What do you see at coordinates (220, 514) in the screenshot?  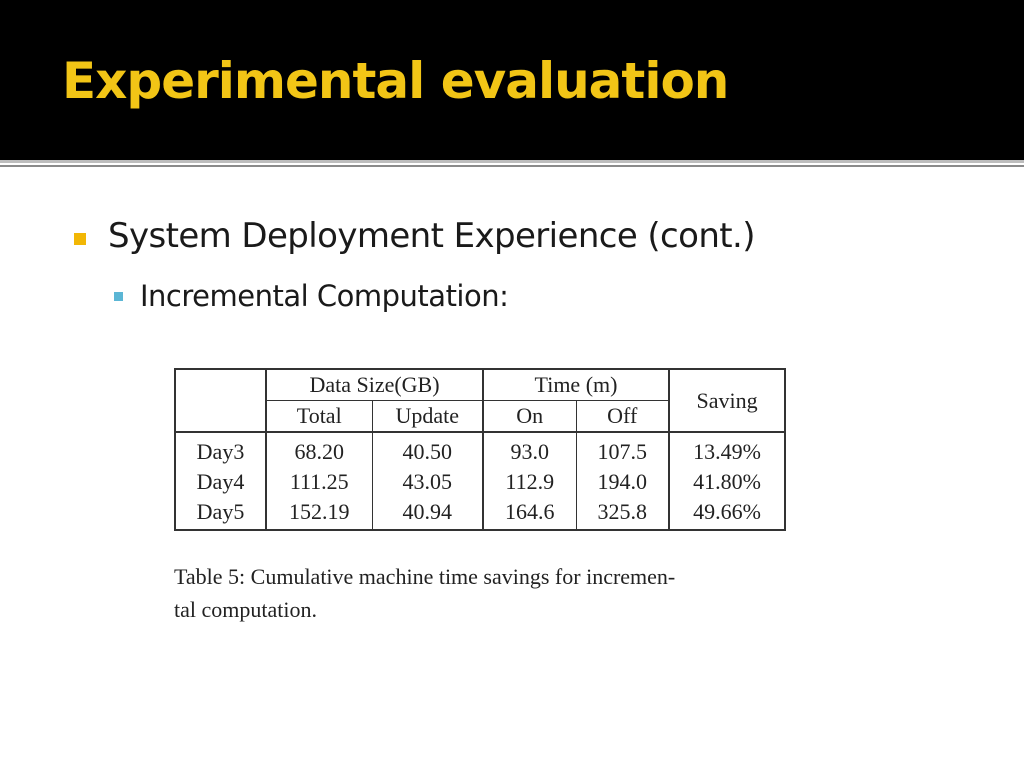 I see `cell-day: Day5` at bounding box center [220, 514].